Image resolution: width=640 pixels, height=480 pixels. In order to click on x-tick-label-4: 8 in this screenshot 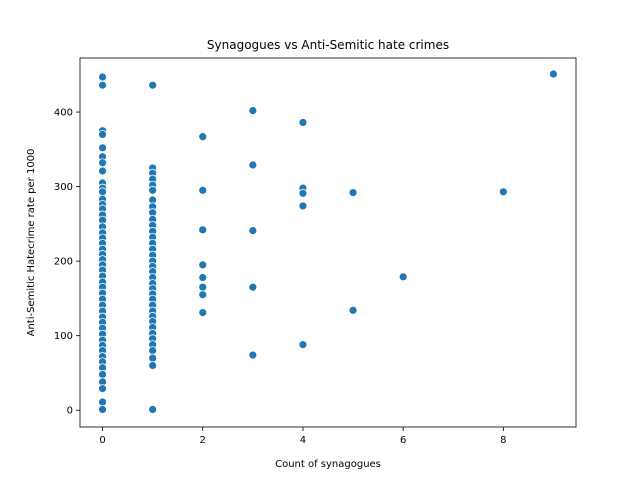, I will do `click(503, 440)`.